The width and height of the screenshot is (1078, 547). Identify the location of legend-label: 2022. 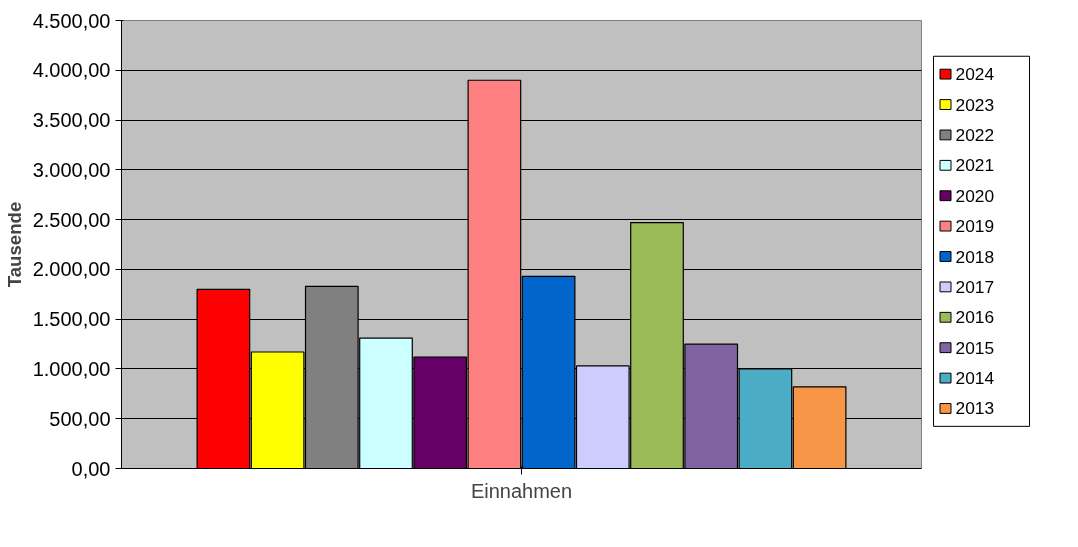
(975, 134).